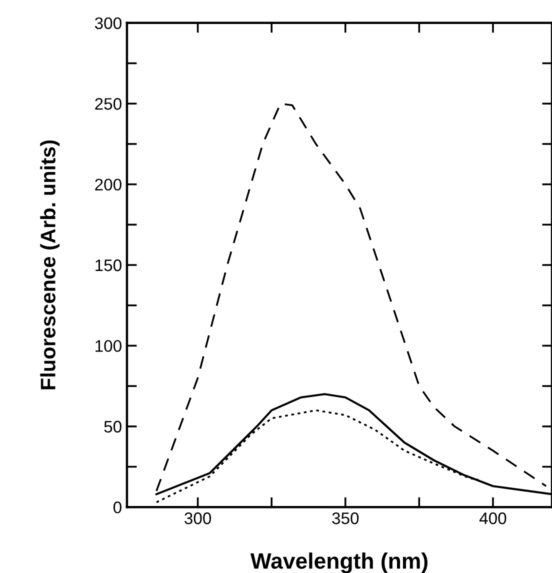 Image resolution: width=552 pixels, height=573 pixels. I want to click on y-tick-label: 300, so click(108, 23).